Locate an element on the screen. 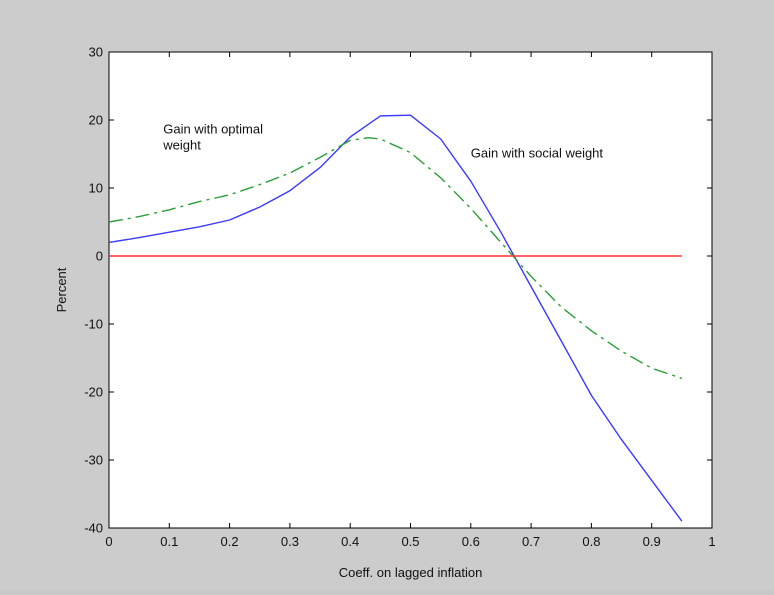  x-tick-label: 0.2 is located at coordinates (230, 541).